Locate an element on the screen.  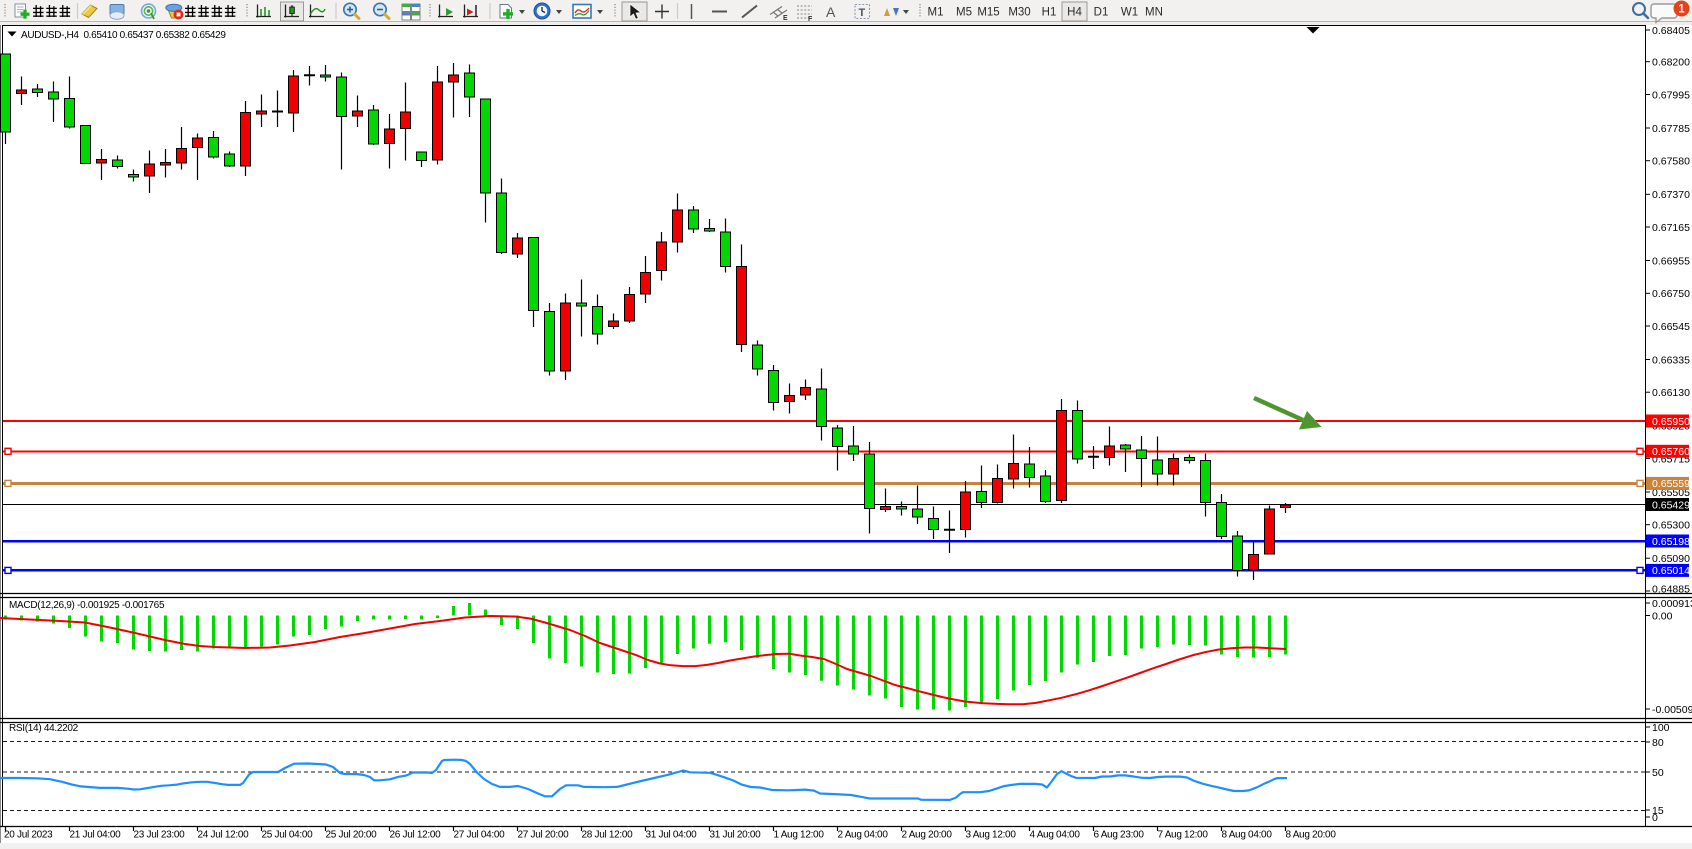
svg-text: 0.68405 is located at coordinates (1671, 31).